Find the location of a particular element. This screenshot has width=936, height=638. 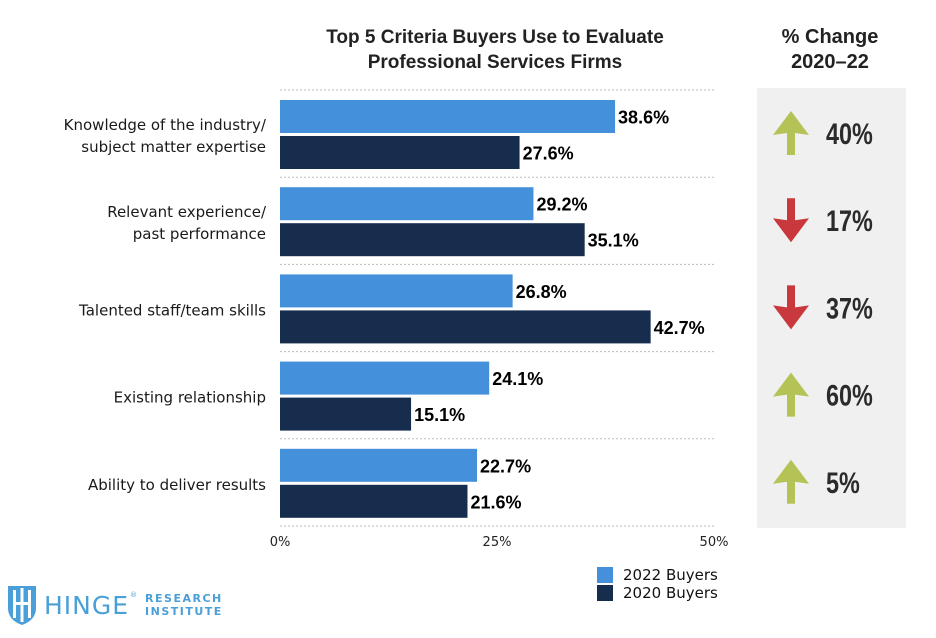

change-value: 5% is located at coordinates (843, 482).